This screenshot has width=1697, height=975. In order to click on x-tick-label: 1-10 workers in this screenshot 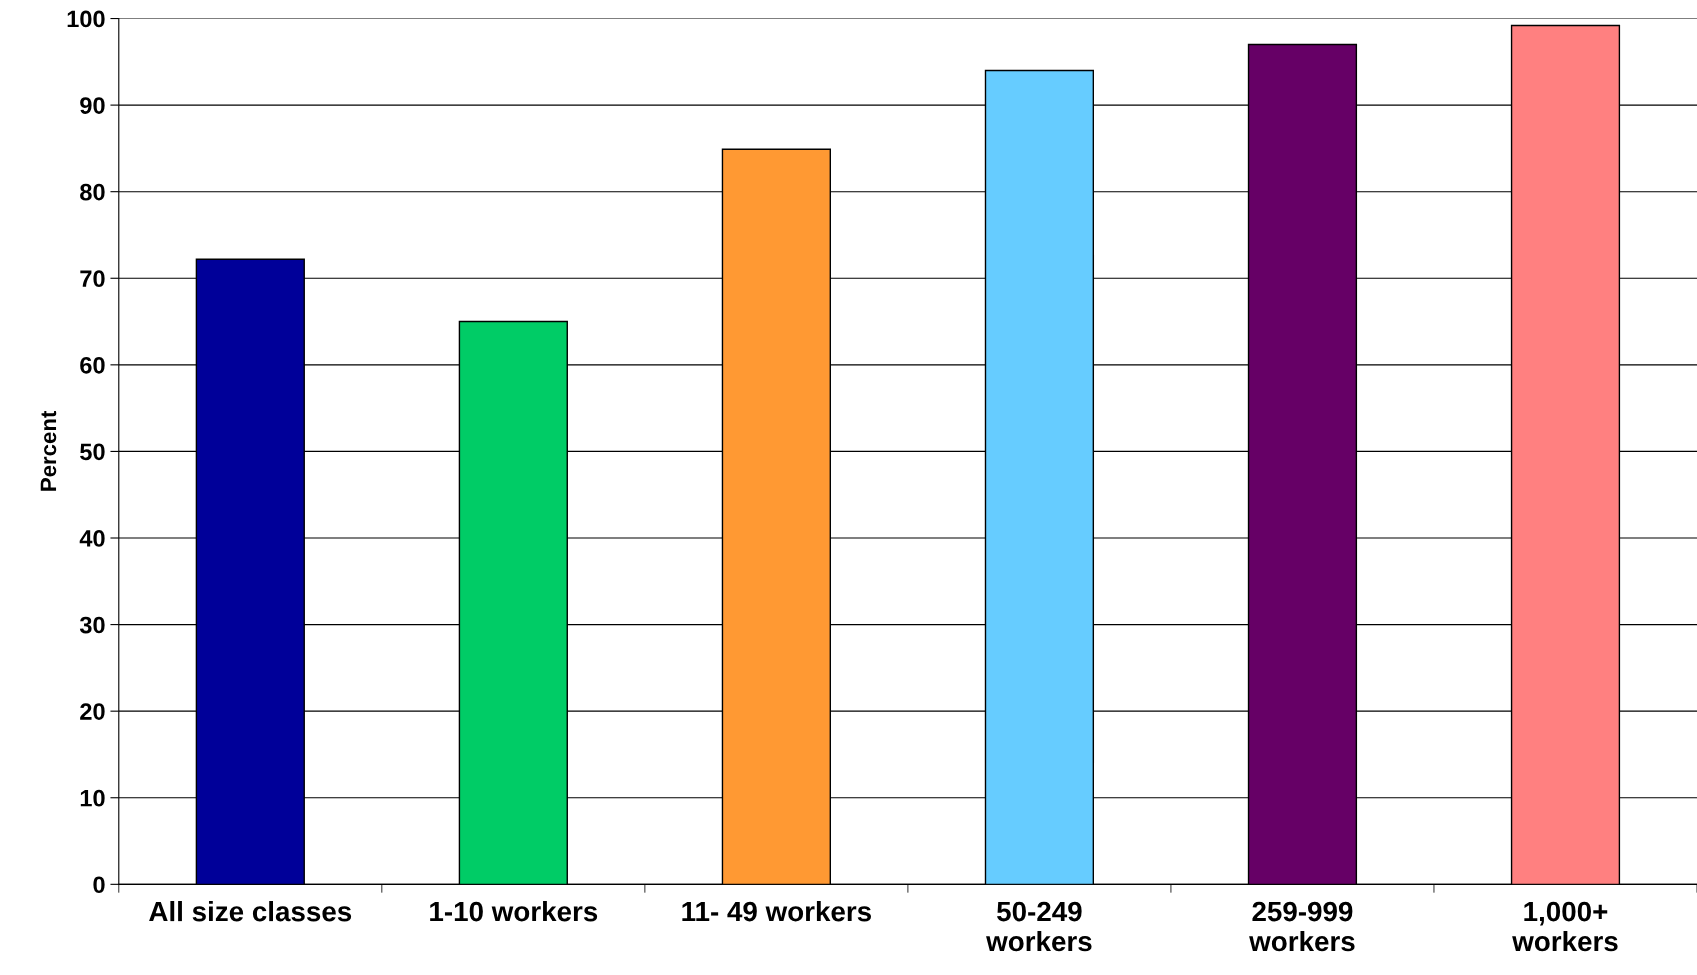, I will do `click(514, 911)`.